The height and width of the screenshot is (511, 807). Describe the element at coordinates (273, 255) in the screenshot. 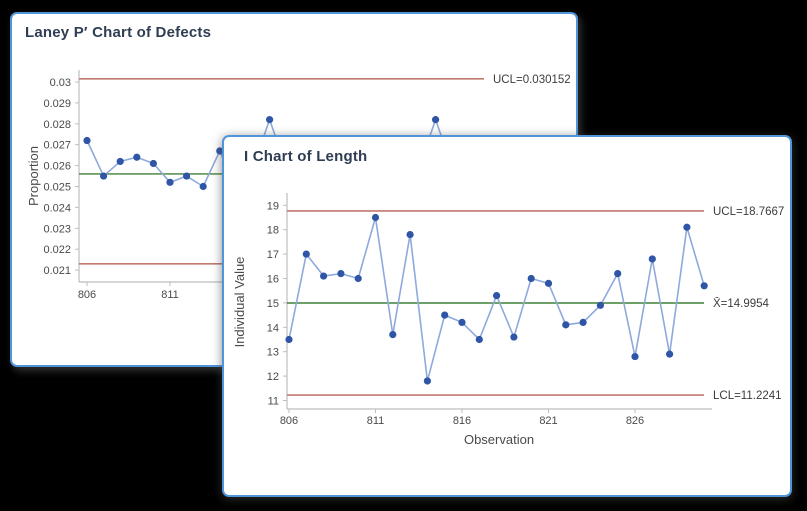

I see `y-tick-label: 17` at that location.